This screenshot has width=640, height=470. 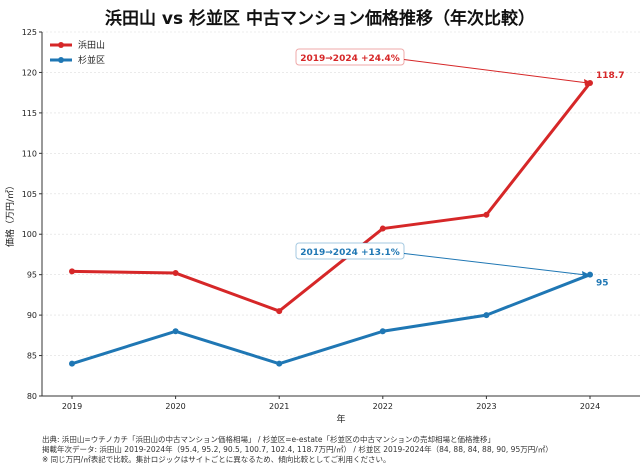 What do you see at coordinates (340, 419) in the screenshot?
I see `x-axis-label: 年` at bounding box center [340, 419].